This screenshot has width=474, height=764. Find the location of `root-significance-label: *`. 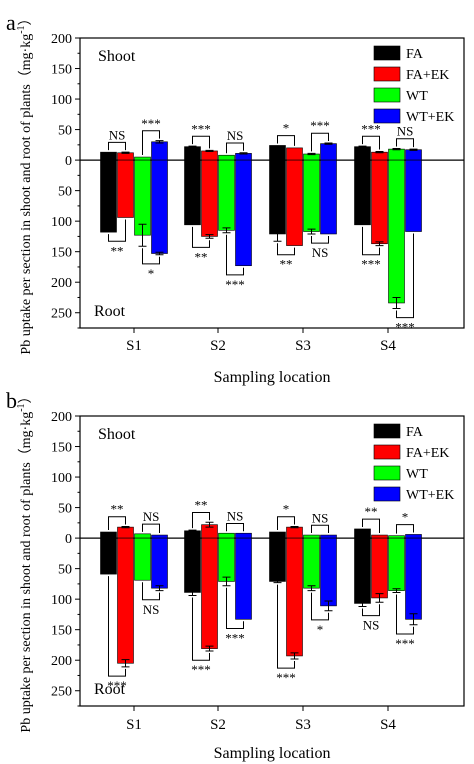

root-significance-label: * is located at coordinates (151, 273).